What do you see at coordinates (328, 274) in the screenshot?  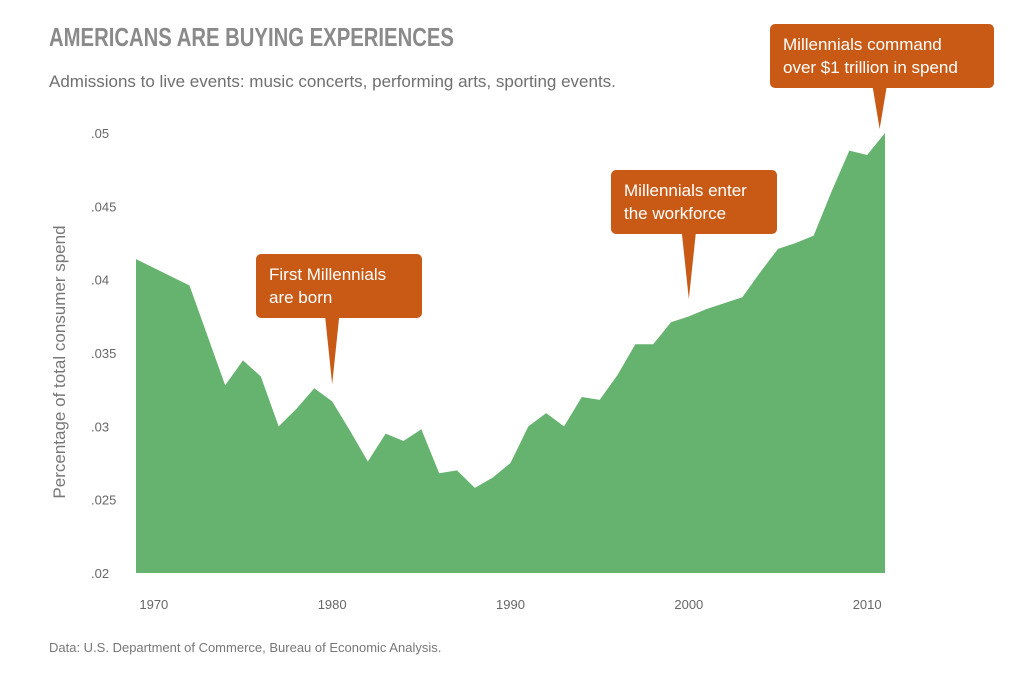 I see `callout-line: First Millennials` at bounding box center [328, 274].